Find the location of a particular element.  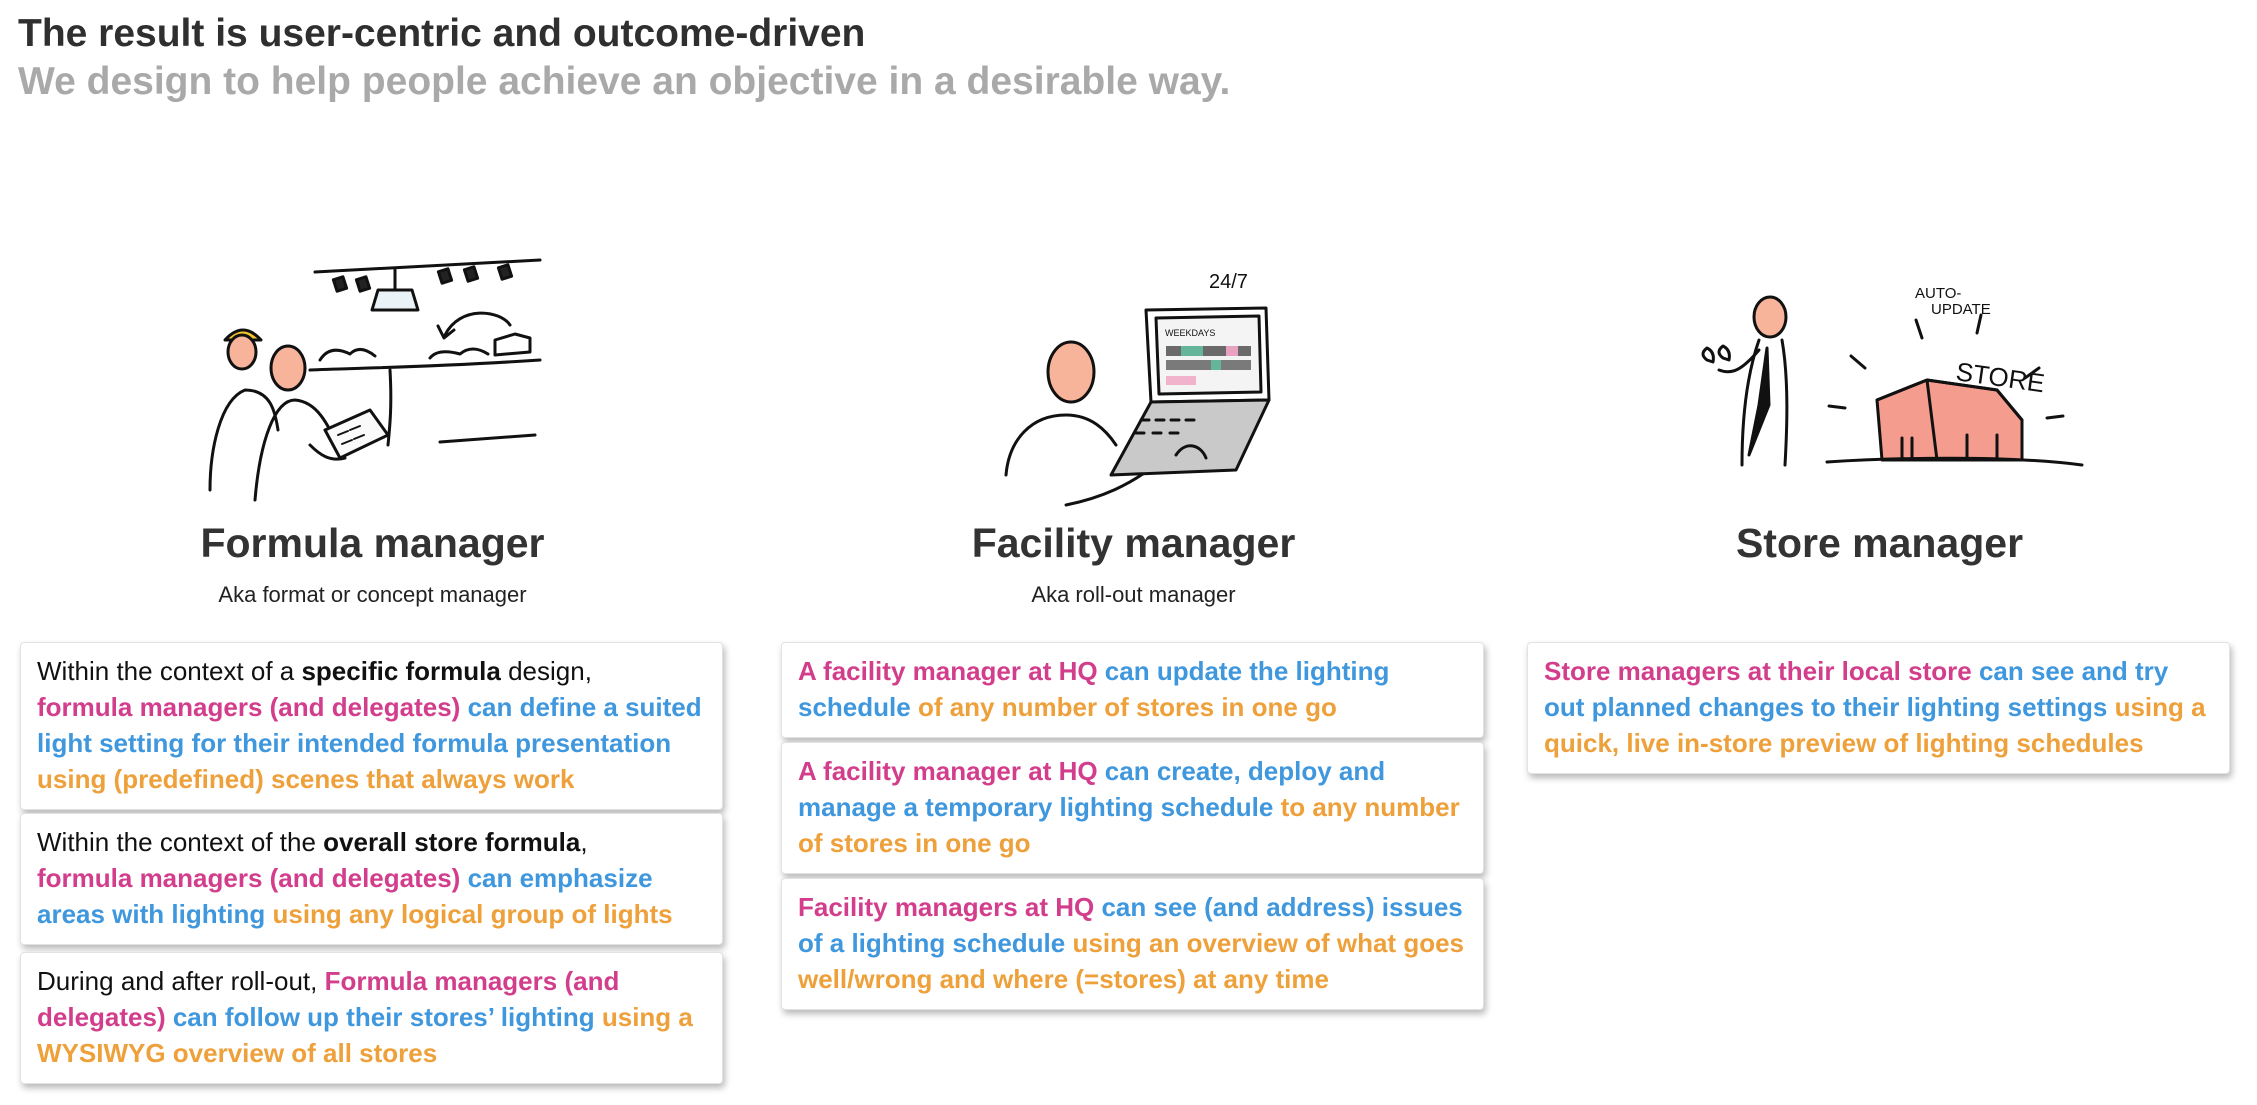

role-title: Formula manager is located at coordinates (372, 543).